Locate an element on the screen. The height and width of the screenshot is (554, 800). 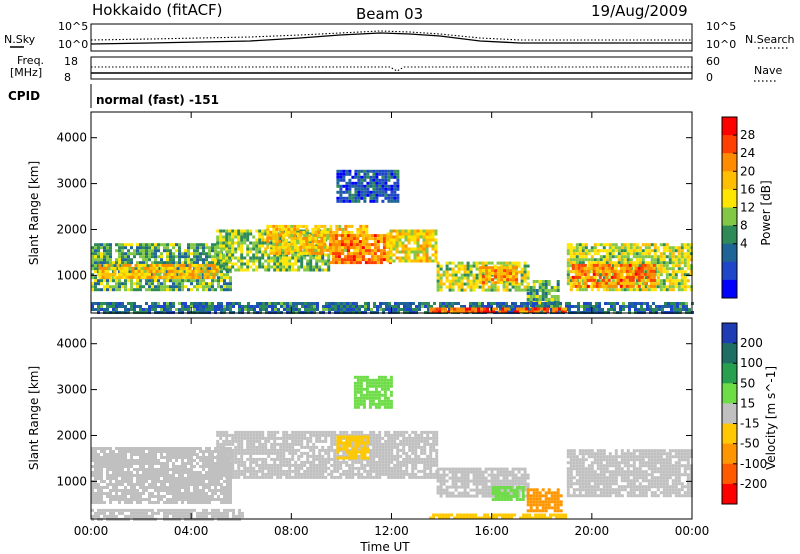
velocity-colorbar-tick-label: 100 is located at coordinates (751, 363).